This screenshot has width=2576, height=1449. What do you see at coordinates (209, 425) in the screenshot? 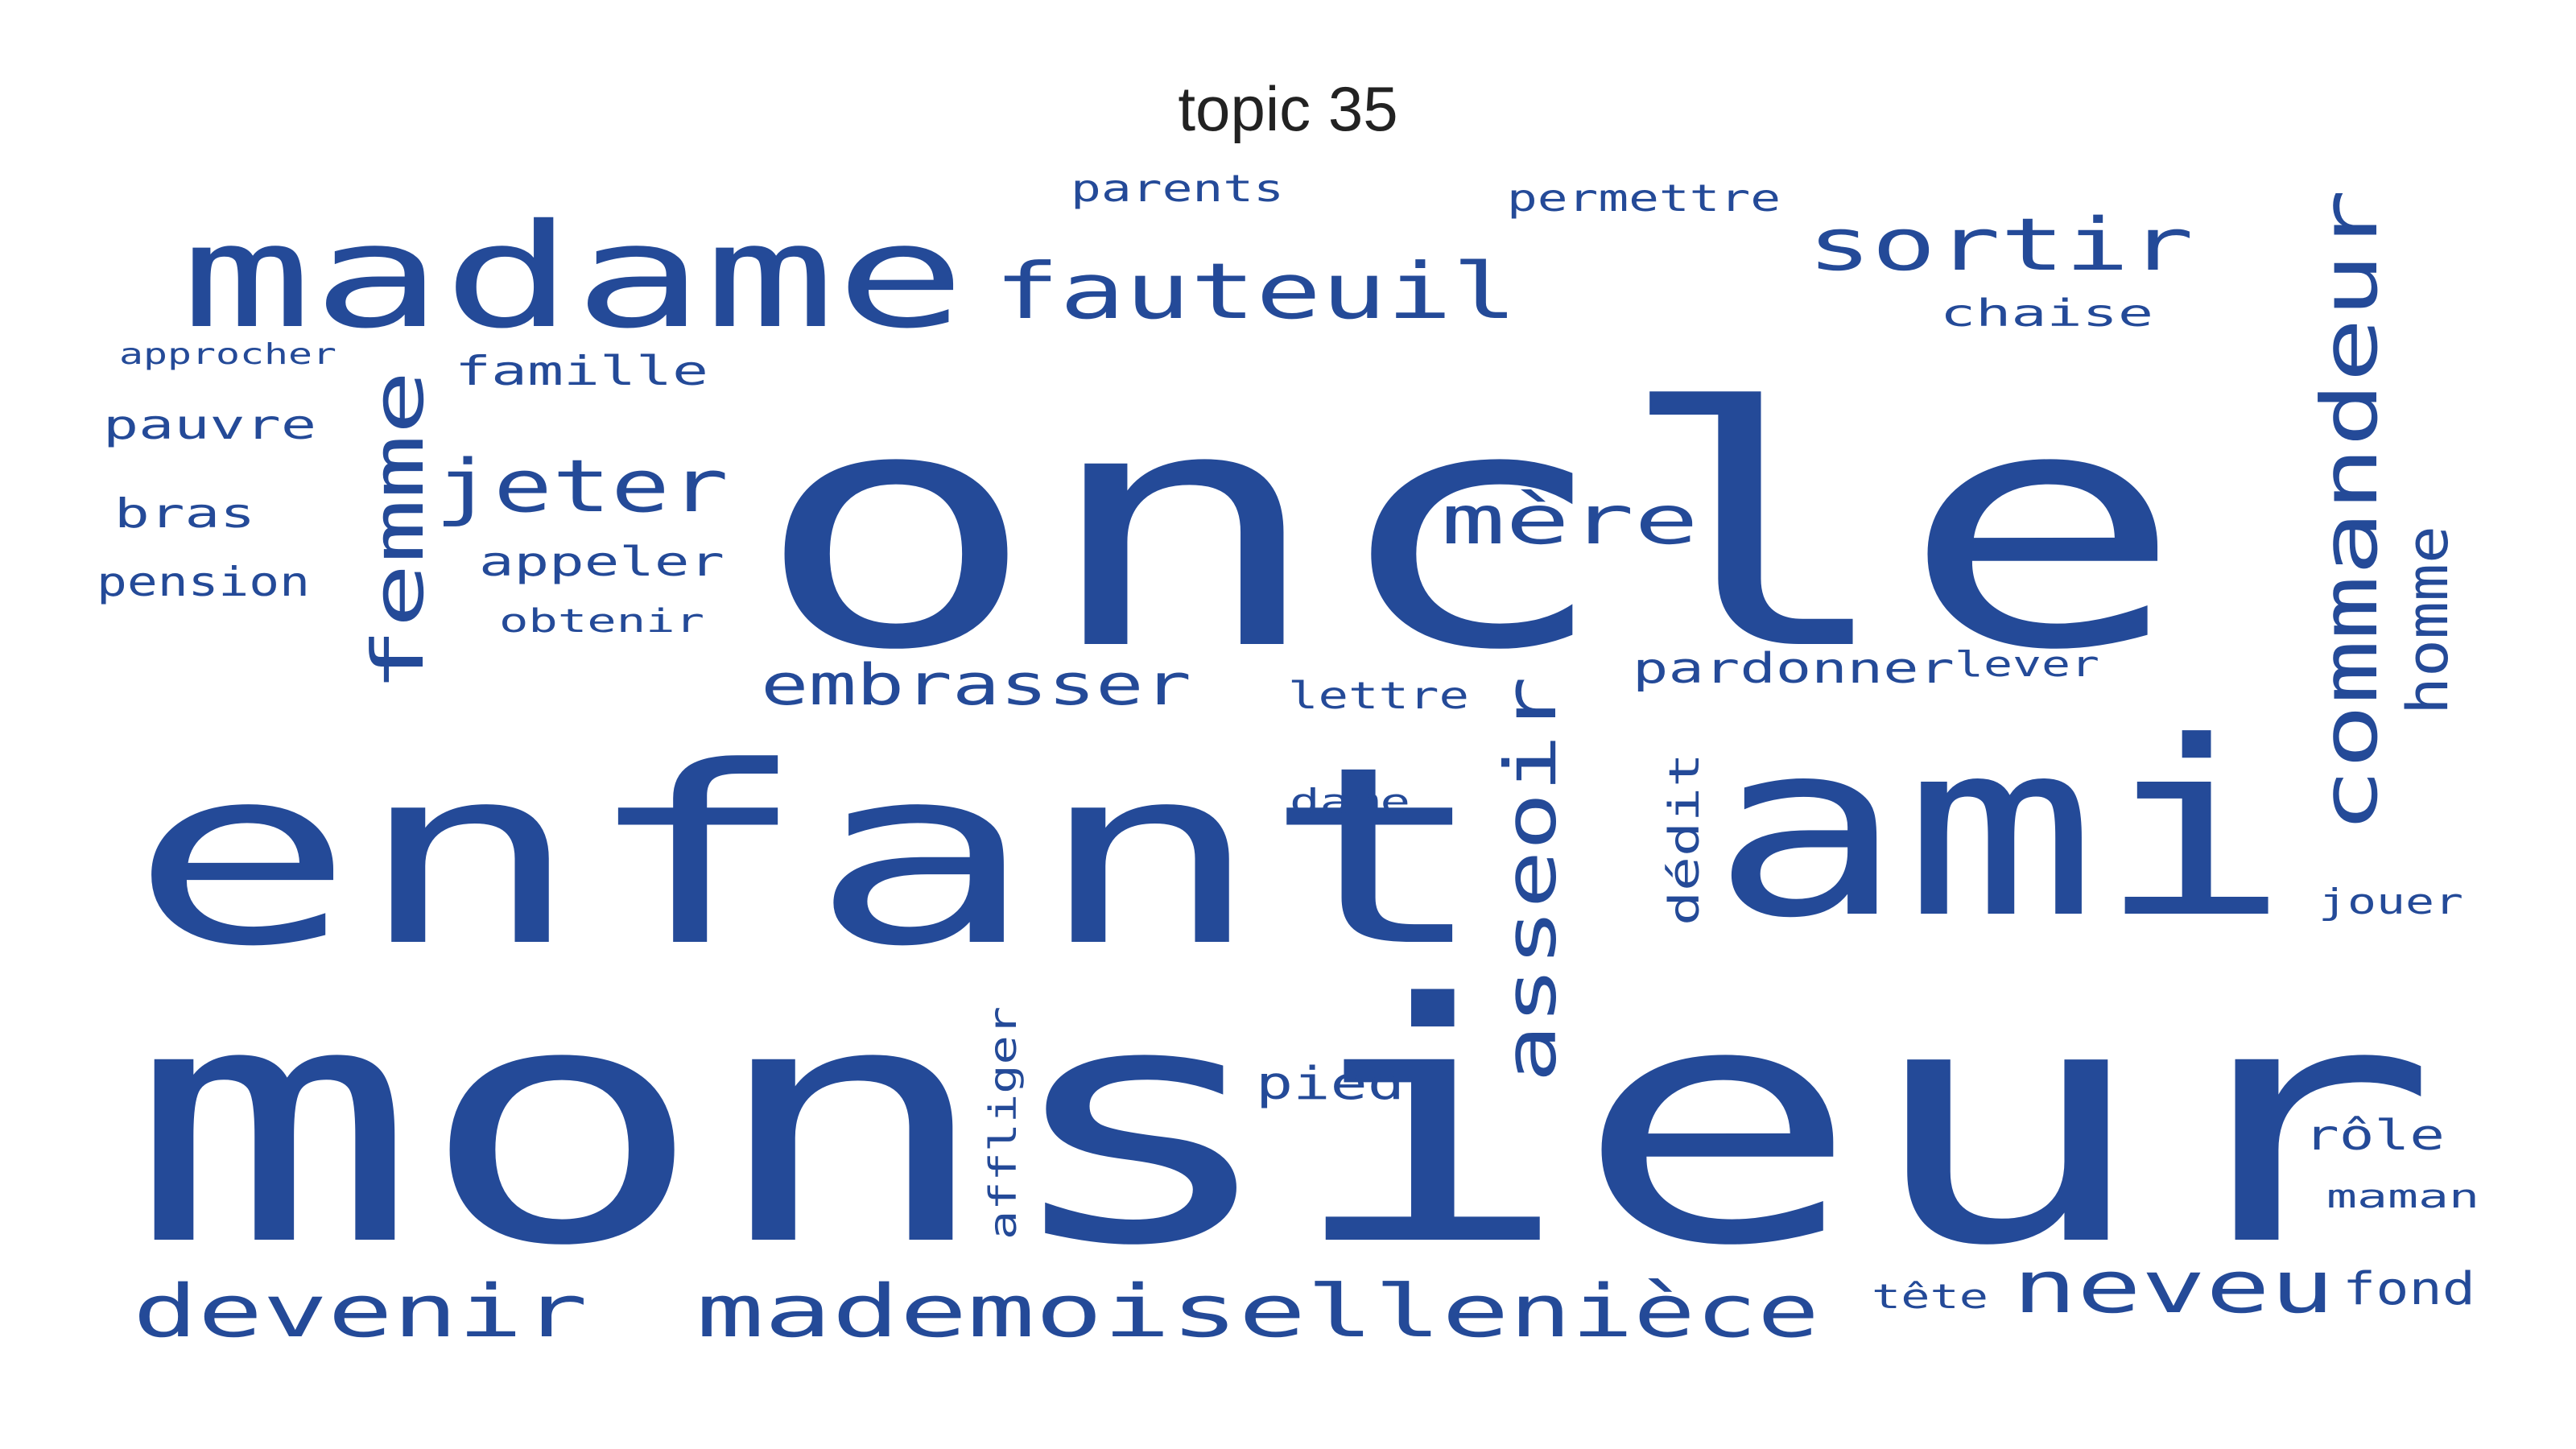
I see `word-pauvre: pauvre` at bounding box center [209, 425].